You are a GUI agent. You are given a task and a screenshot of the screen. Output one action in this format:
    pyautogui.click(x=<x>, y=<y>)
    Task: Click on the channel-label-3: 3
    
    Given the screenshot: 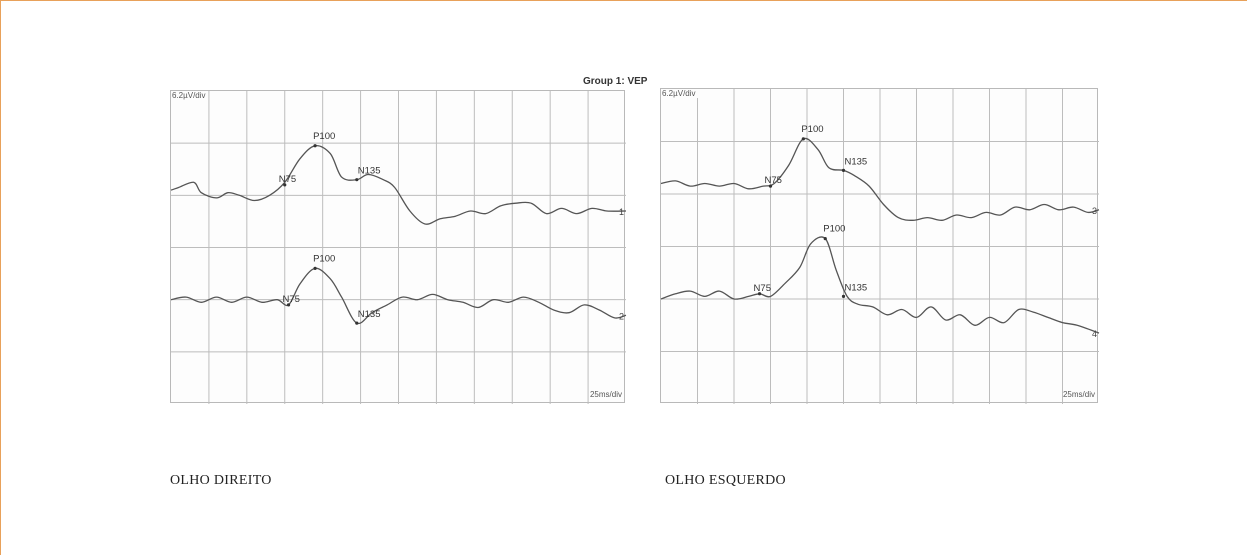 What is the action you would take?
    pyautogui.click(x=1094, y=211)
    